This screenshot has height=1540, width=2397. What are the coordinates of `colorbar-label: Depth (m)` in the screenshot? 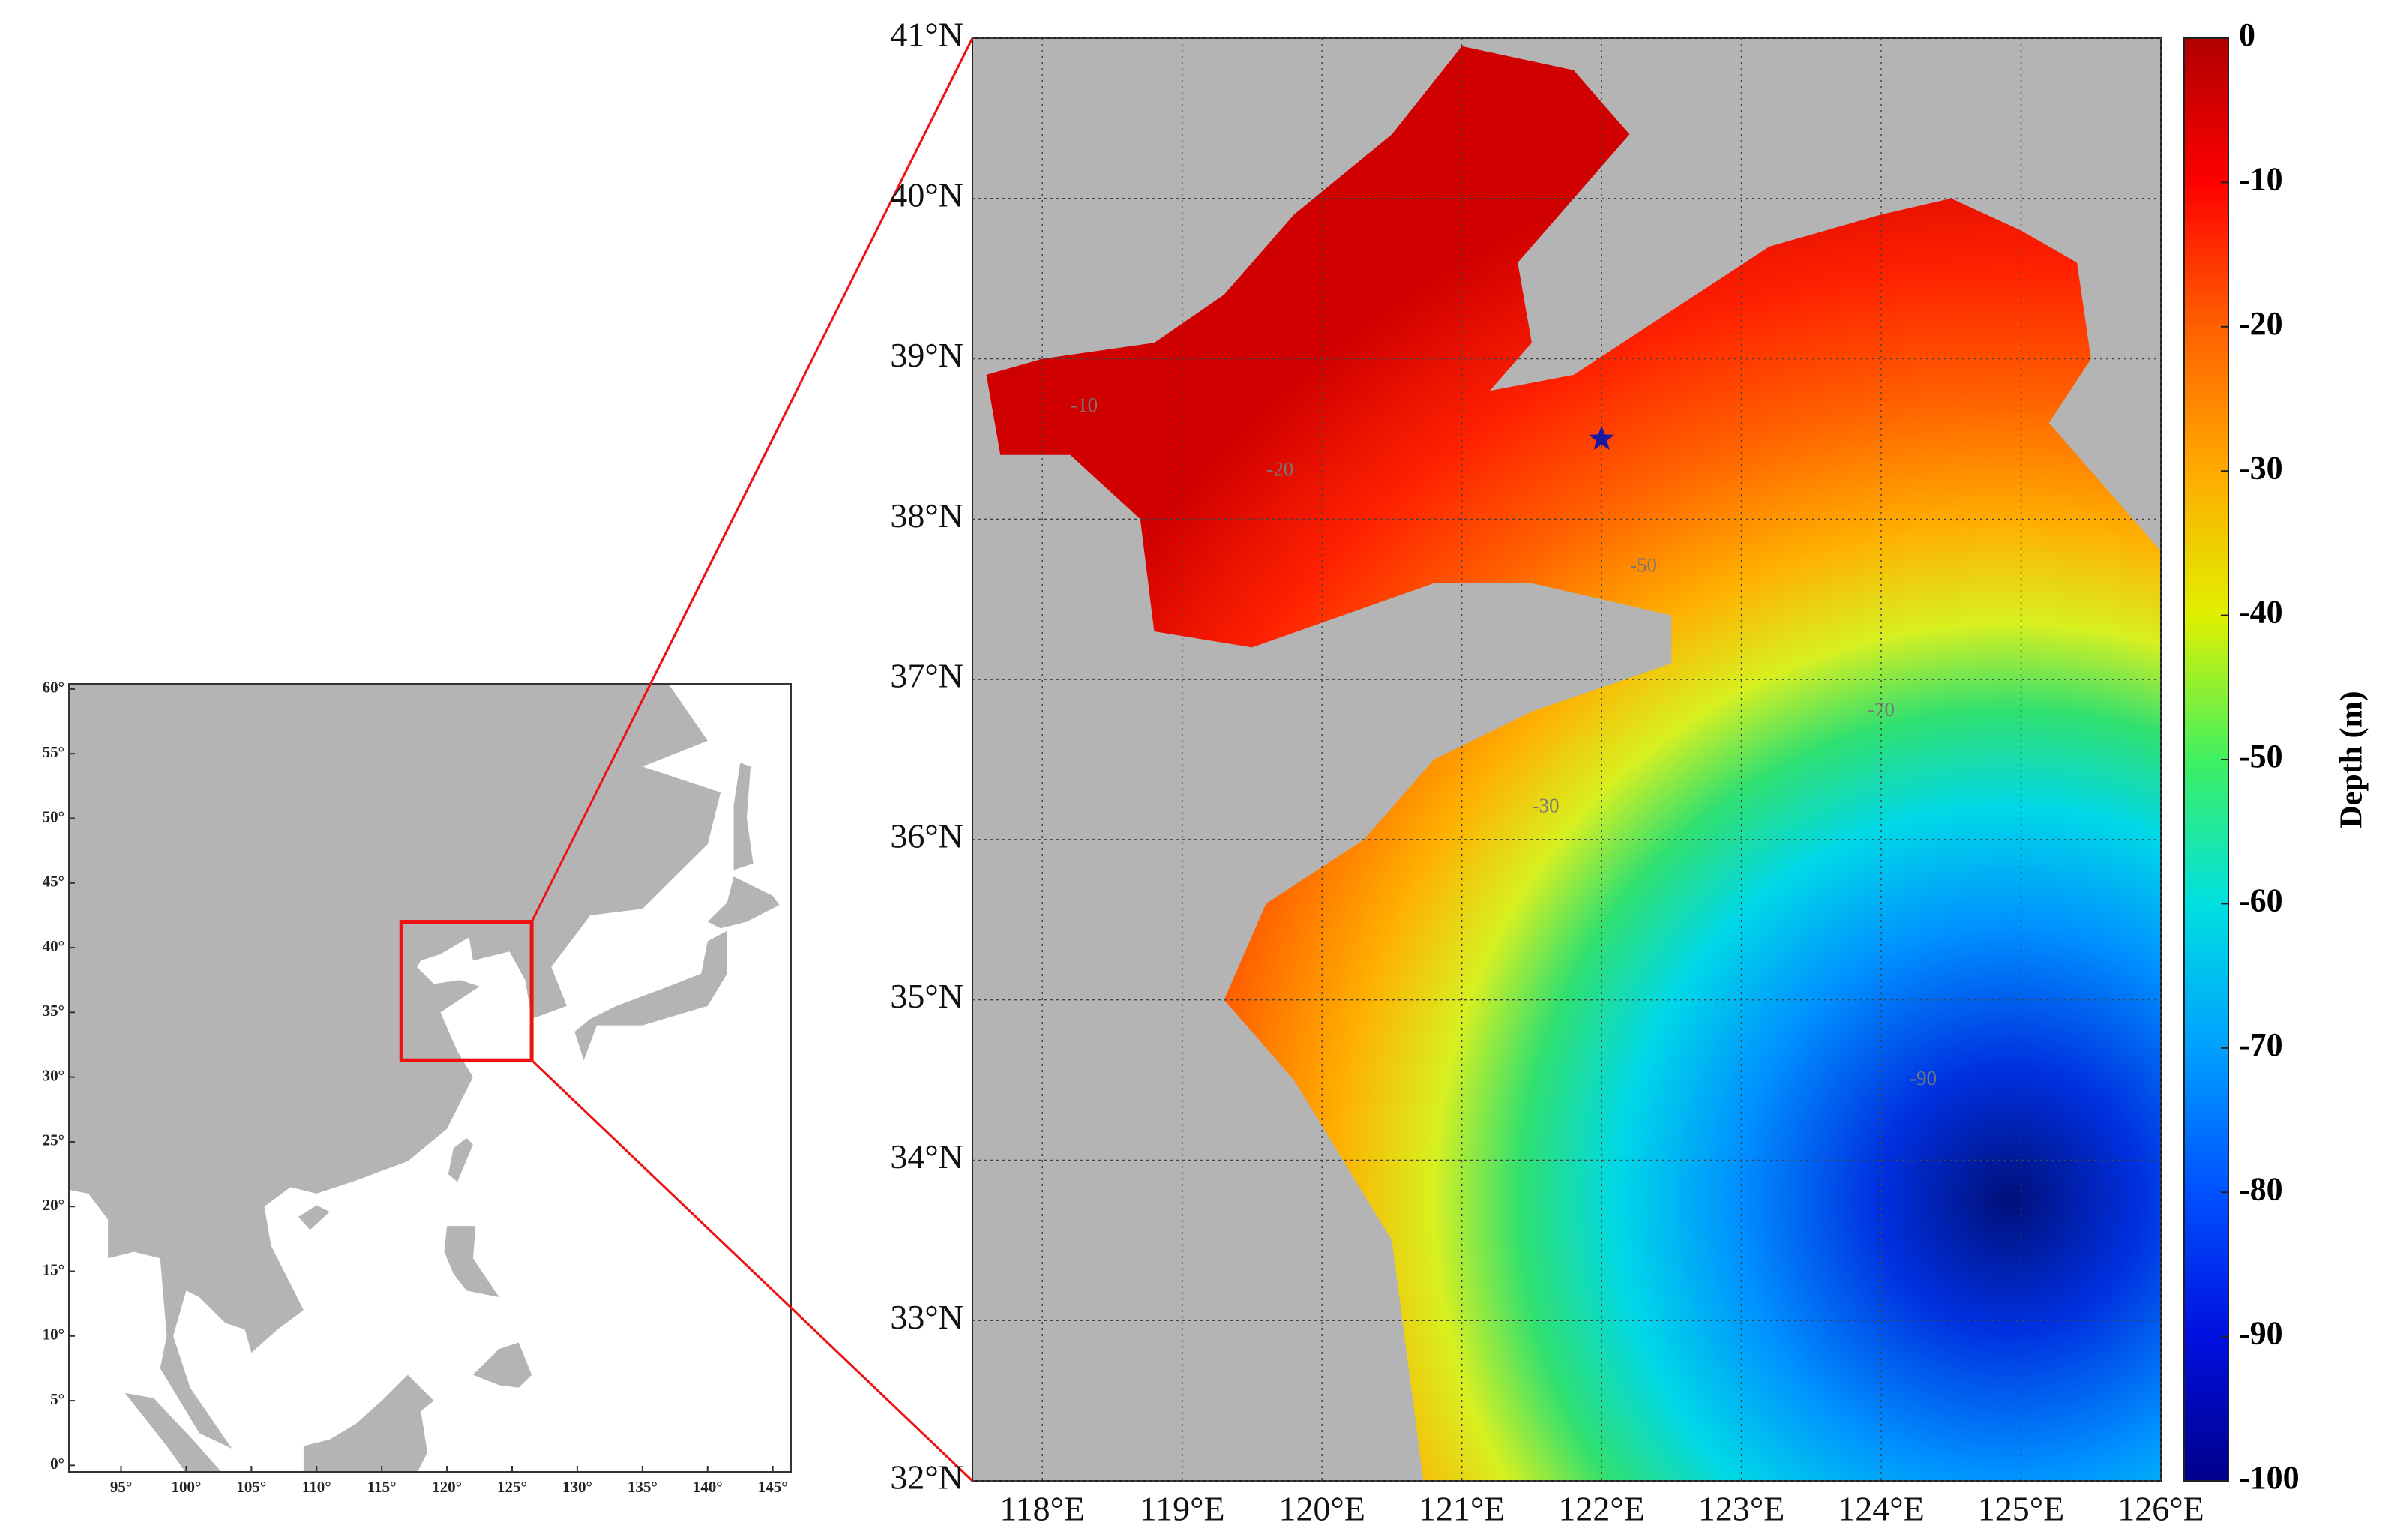 It's located at (2352, 759).